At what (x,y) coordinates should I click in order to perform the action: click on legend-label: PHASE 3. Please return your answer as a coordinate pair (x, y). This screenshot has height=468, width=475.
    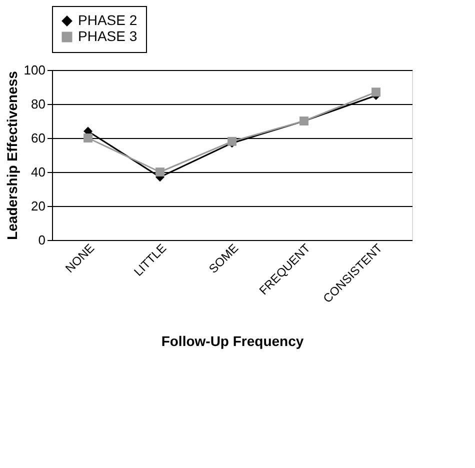
    Looking at the image, I should click on (108, 36).